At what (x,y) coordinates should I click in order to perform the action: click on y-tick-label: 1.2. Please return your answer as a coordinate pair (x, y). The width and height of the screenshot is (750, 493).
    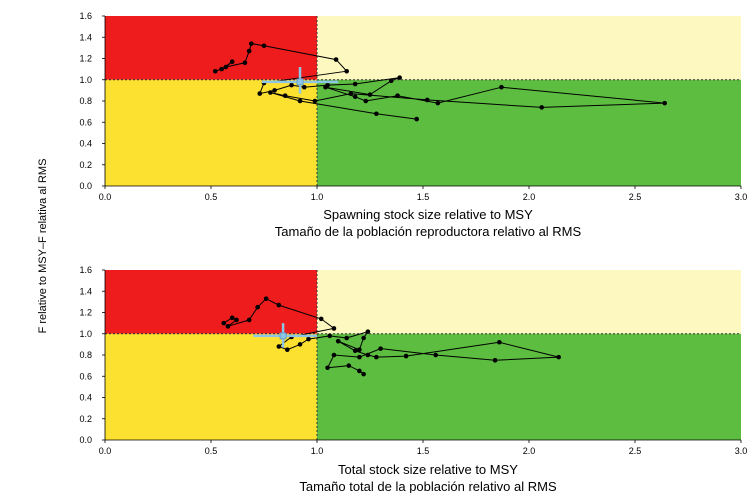
    Looking at the image, I should click on (85, 313).